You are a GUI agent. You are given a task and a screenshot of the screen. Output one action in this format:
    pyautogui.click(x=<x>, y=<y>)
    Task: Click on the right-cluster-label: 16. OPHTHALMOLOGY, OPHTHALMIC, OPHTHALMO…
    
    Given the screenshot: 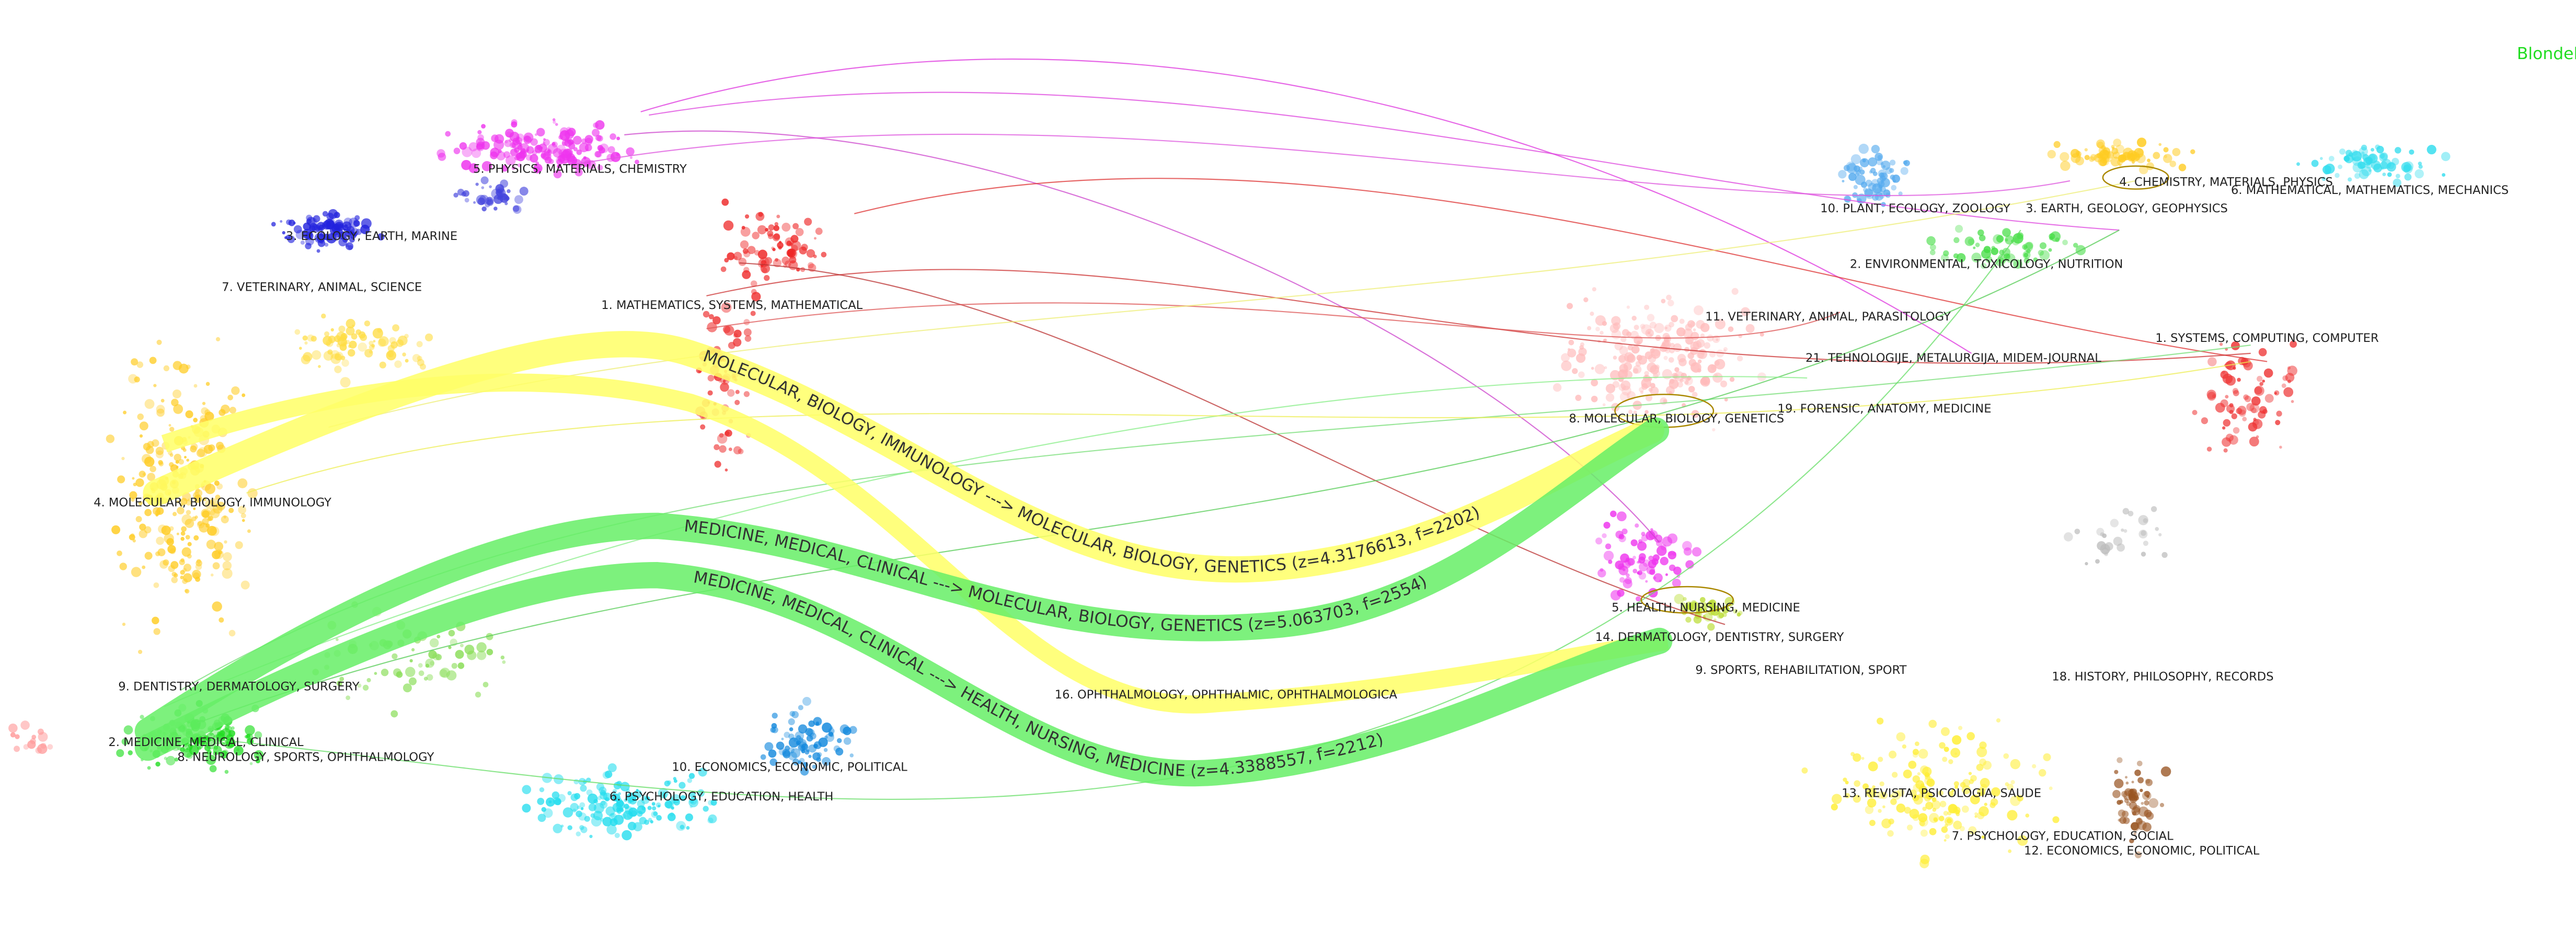 What is the action you would take?
    pyautogui.click(x=1226, y=695)
    